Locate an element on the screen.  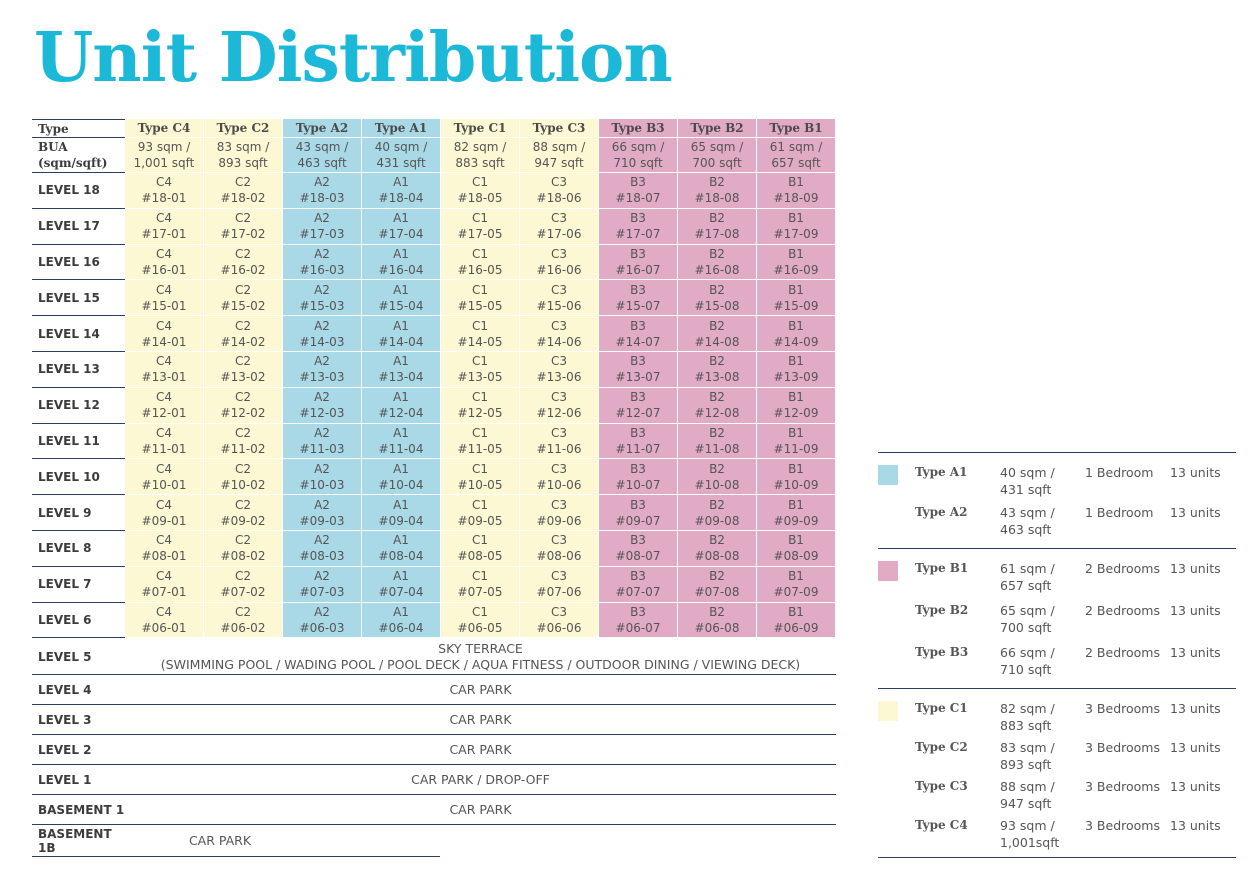
unit-number: #14-06 is located at coordinates (559, 341).